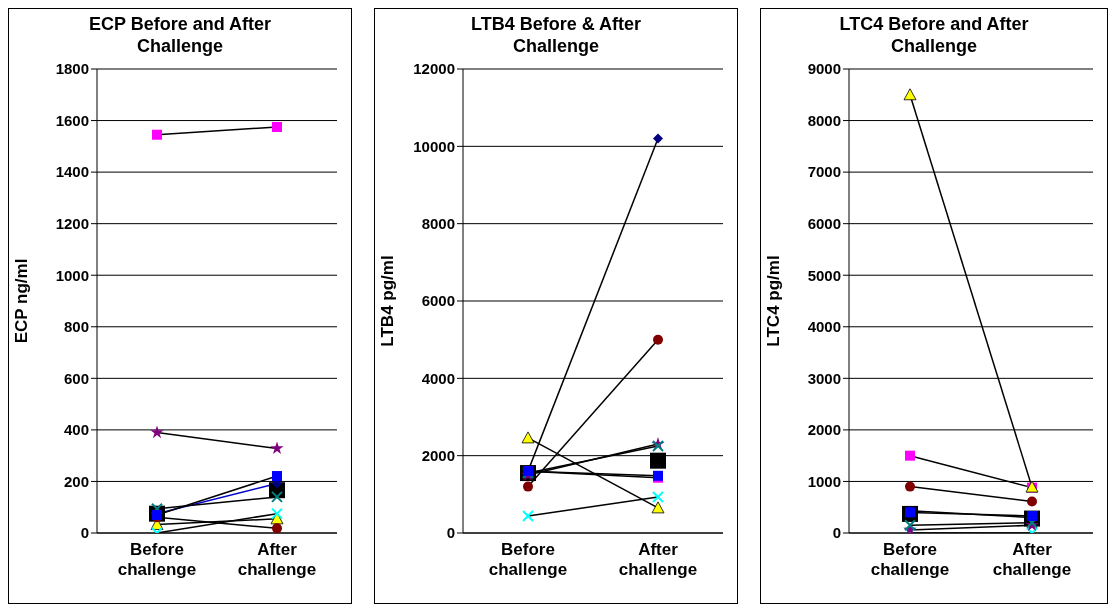 The image size is (1117, 612). Describe the element at coordinates (824, 69) in the screenshot. I see `y-tick-label: 9000` at that location.